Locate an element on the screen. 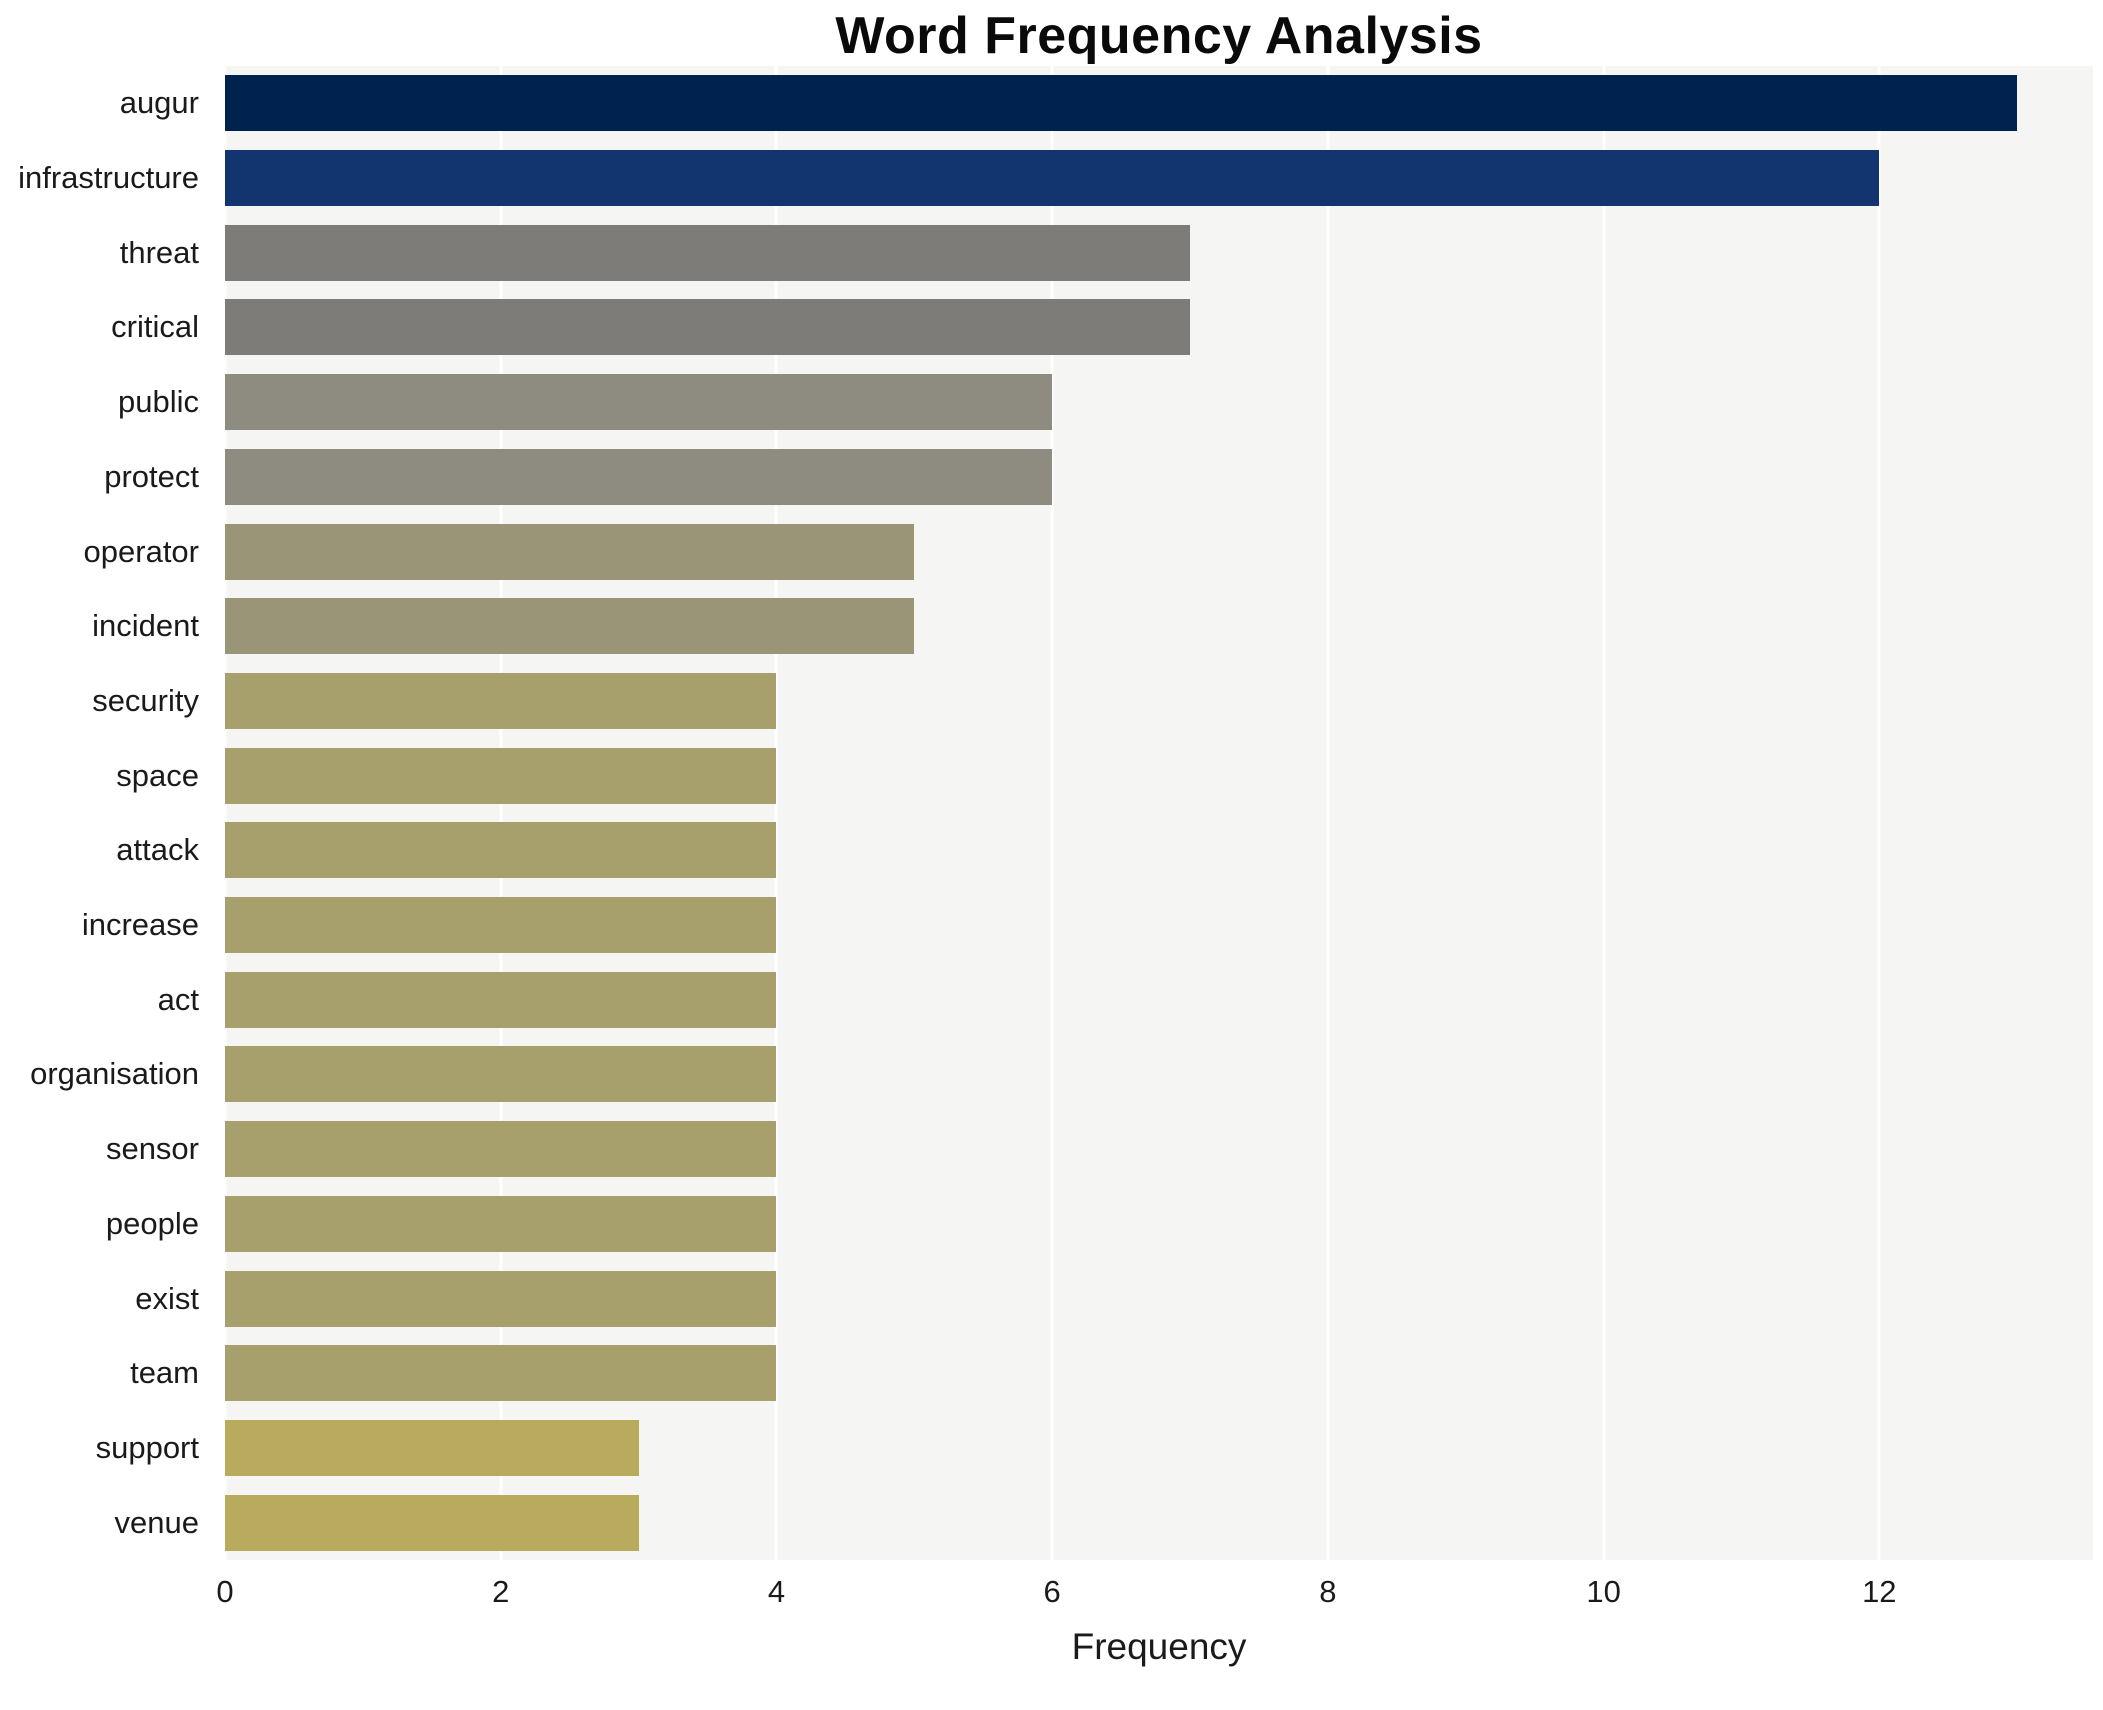 This screenshot has width=2103, height=1710. y-tick-label: space is located at coordinates (157, 775).